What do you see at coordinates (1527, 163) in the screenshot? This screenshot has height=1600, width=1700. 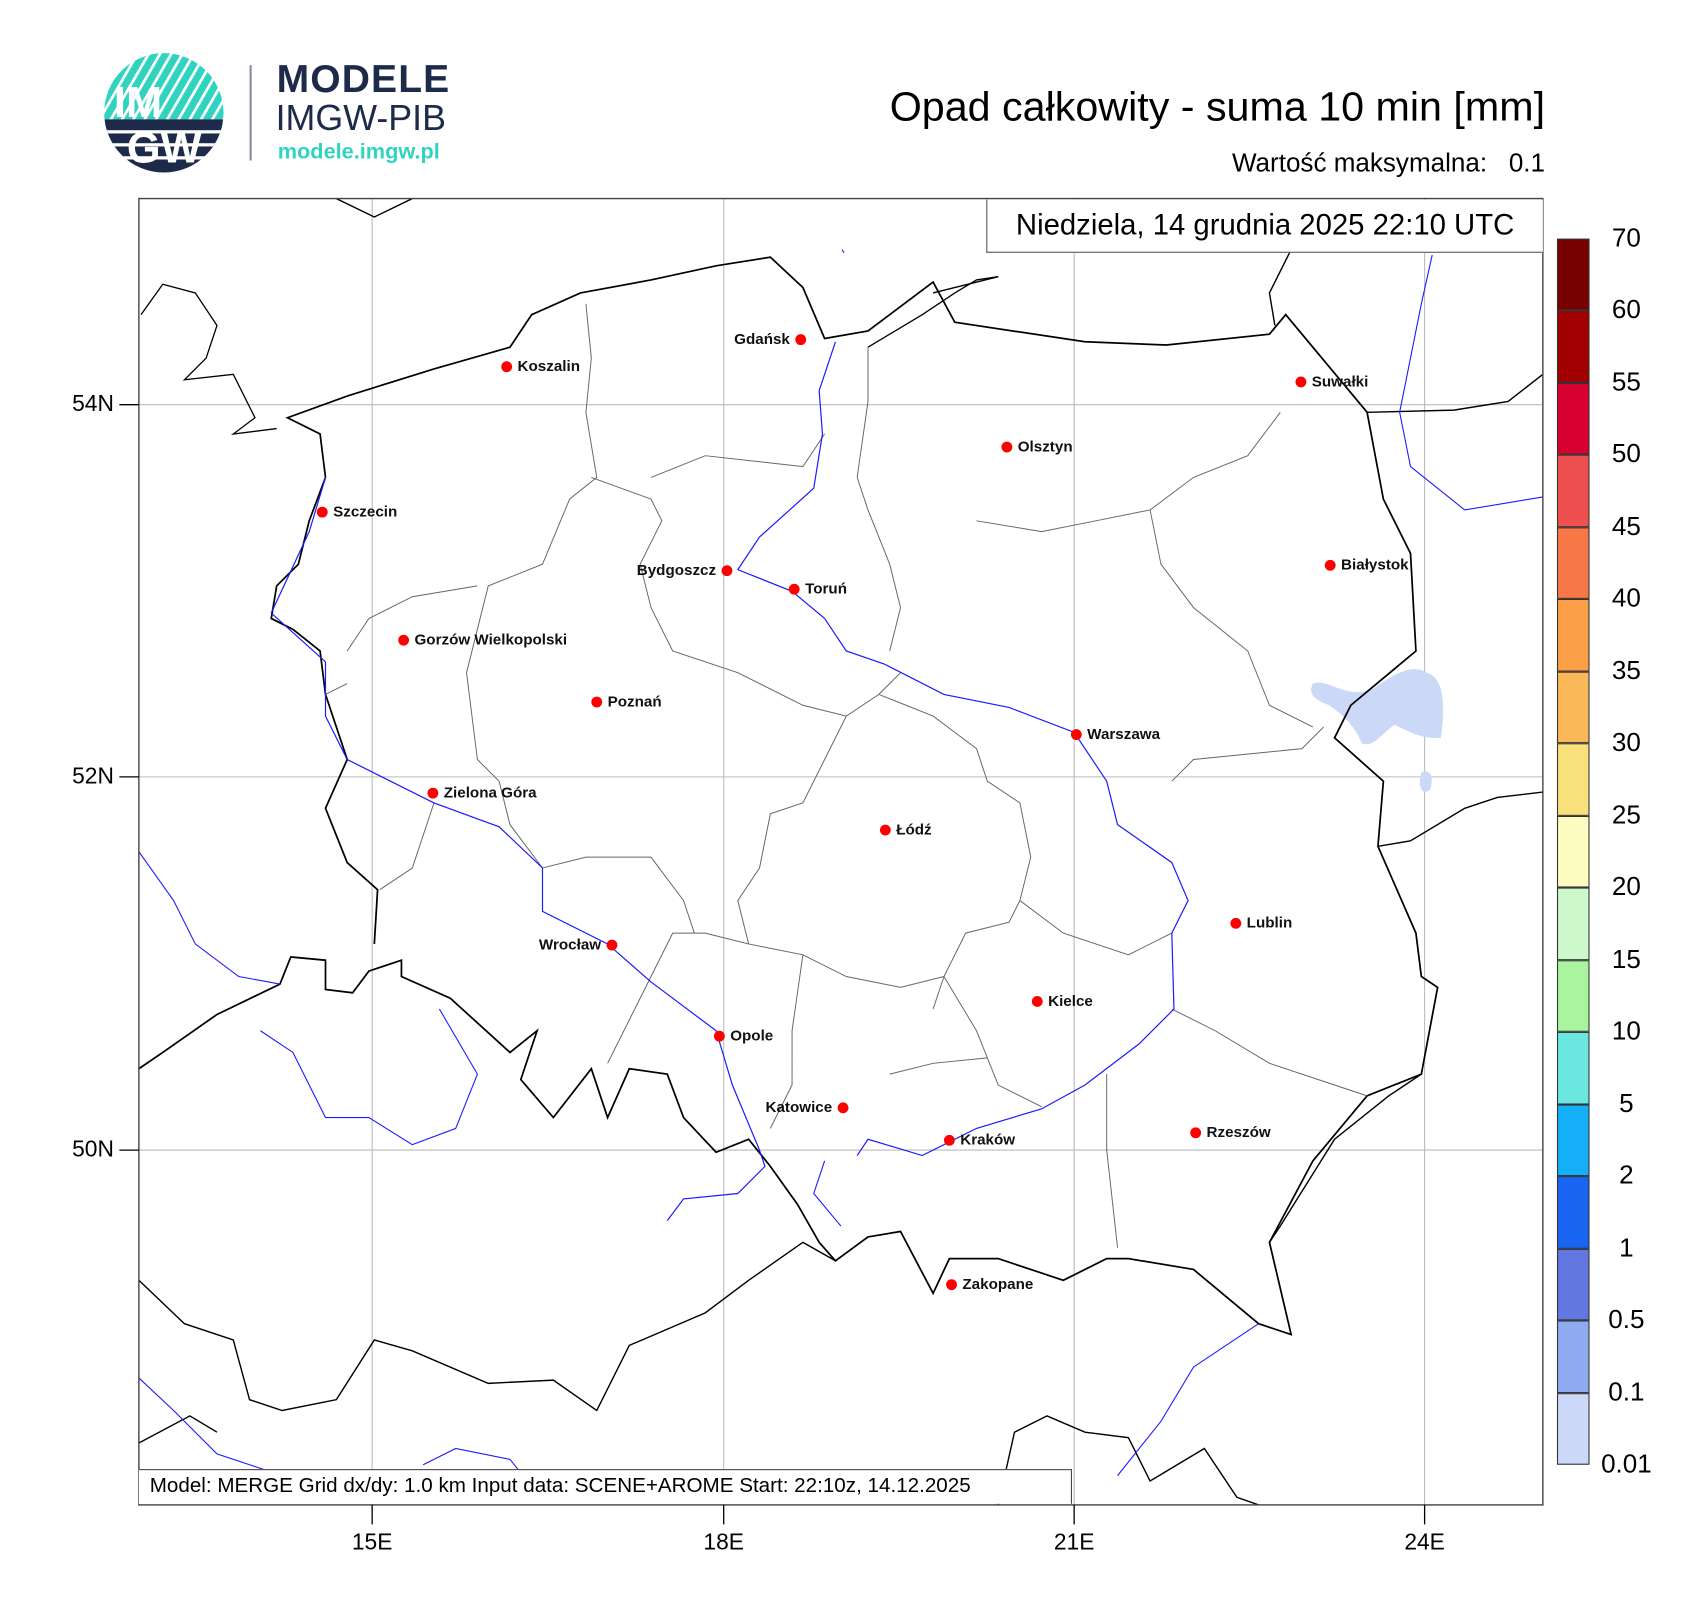 I see `max-value: 0.1` at bounding box center [1527, 163].